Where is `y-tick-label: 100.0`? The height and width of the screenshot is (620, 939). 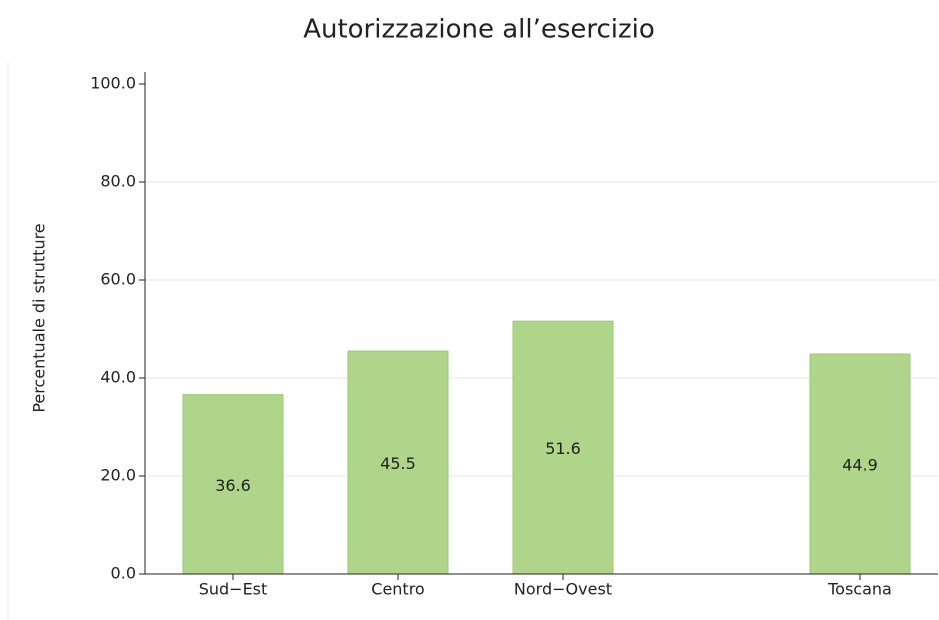 y-tick-label: 100.0 is located at coordinates (113, 83).